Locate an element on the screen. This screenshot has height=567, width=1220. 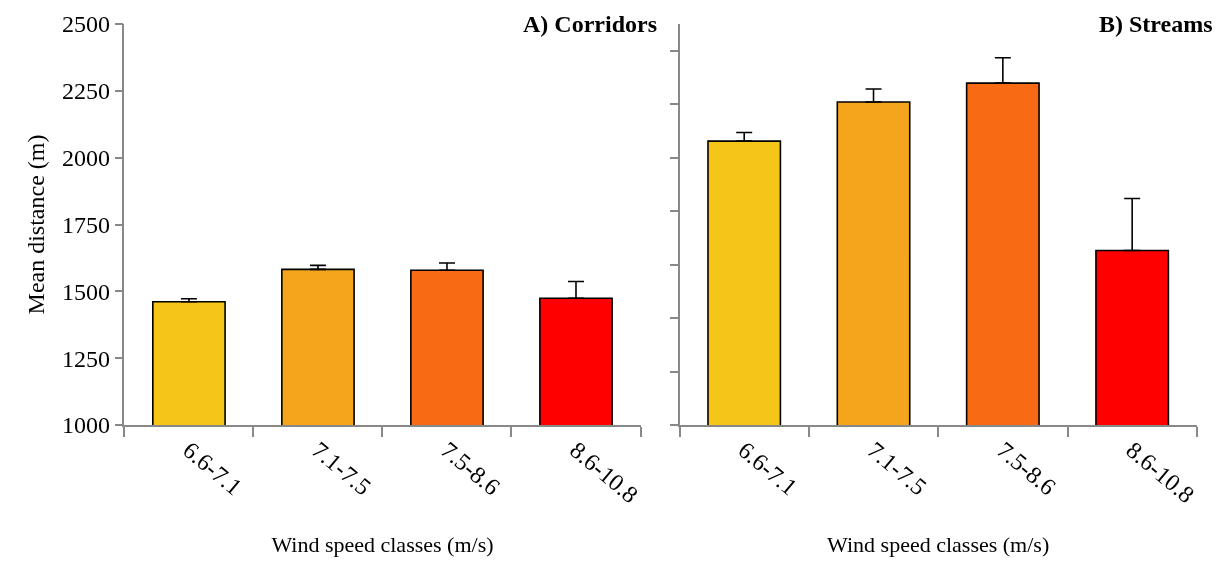
y-tick-label: 2500 is located at coordinates (85, 24).